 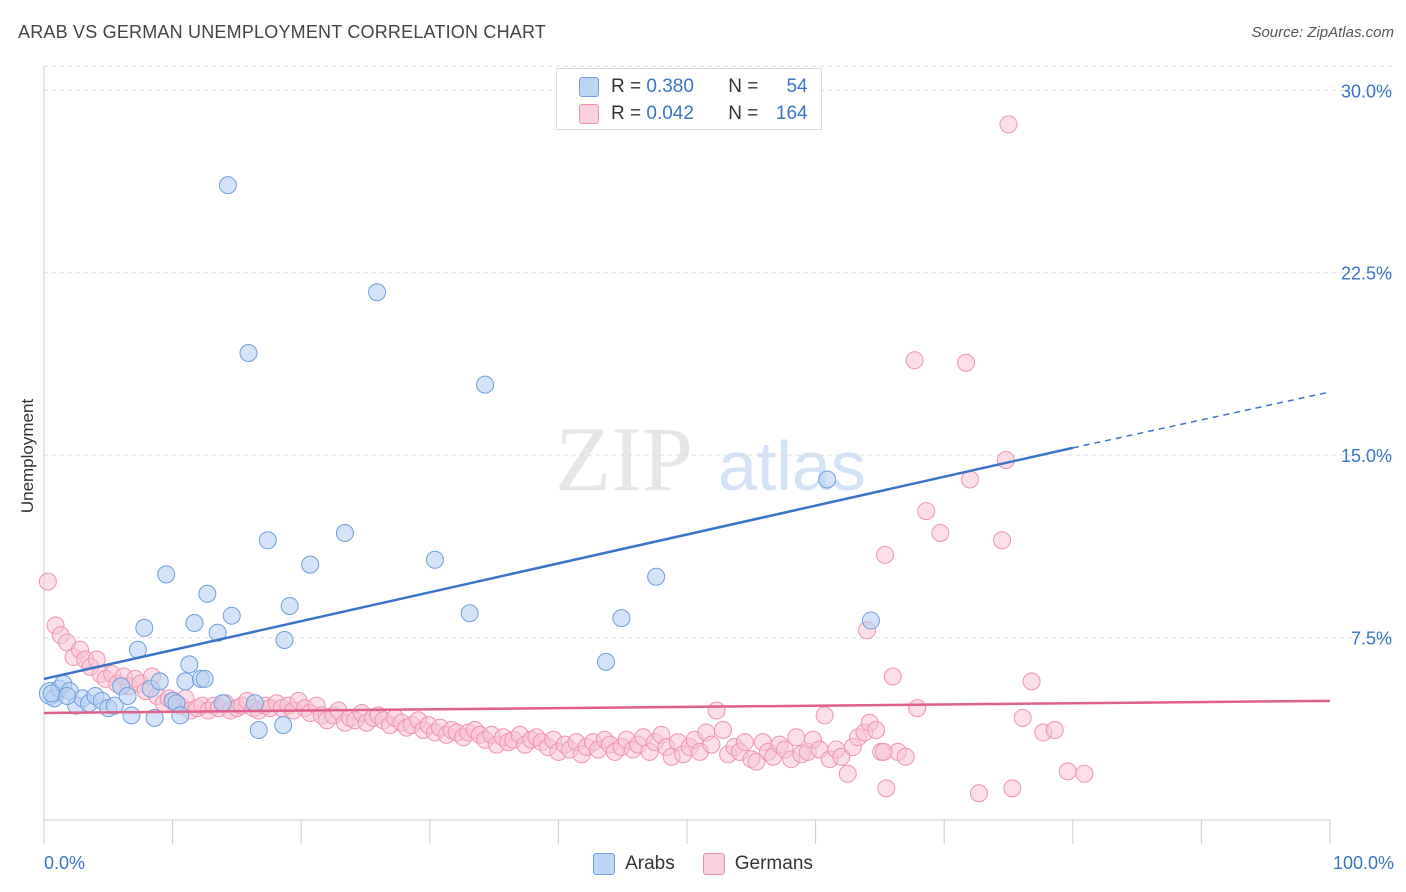 I want to click on series-legend: Arabs Germans, so click(x=703, y=864).